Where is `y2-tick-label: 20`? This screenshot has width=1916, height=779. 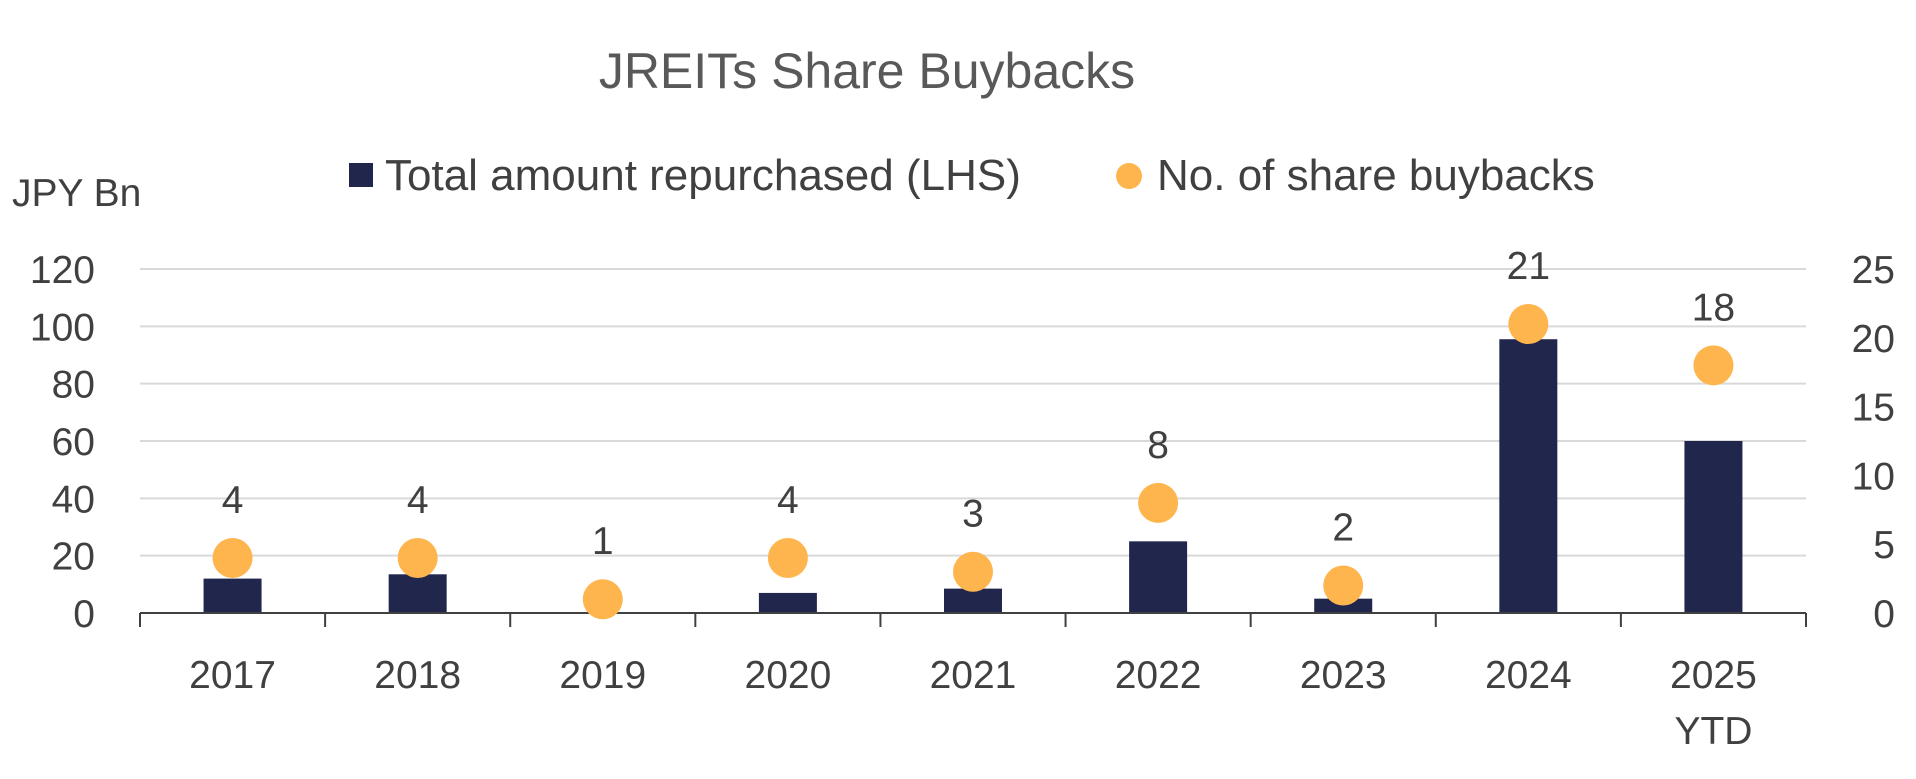 y2-tick-label: 20 is located at coordinates (1873, 339).